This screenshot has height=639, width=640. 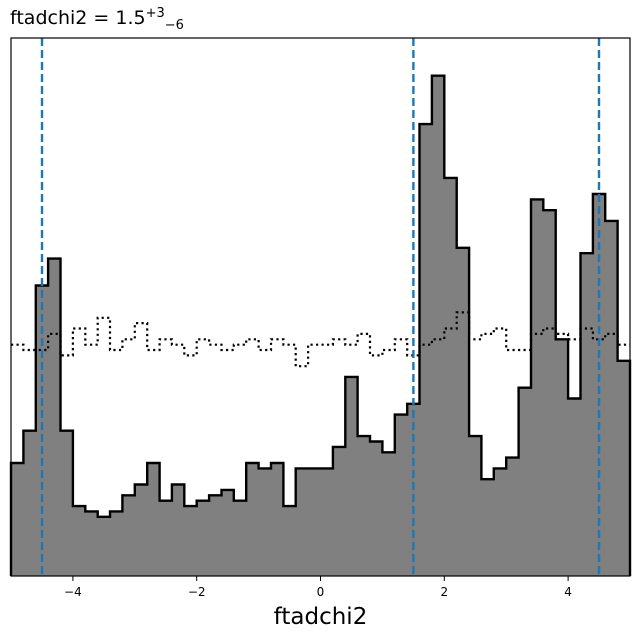 I want to click on chart-title: ftadchi2 = 1.5+3−6, so click(x=97, y=19).